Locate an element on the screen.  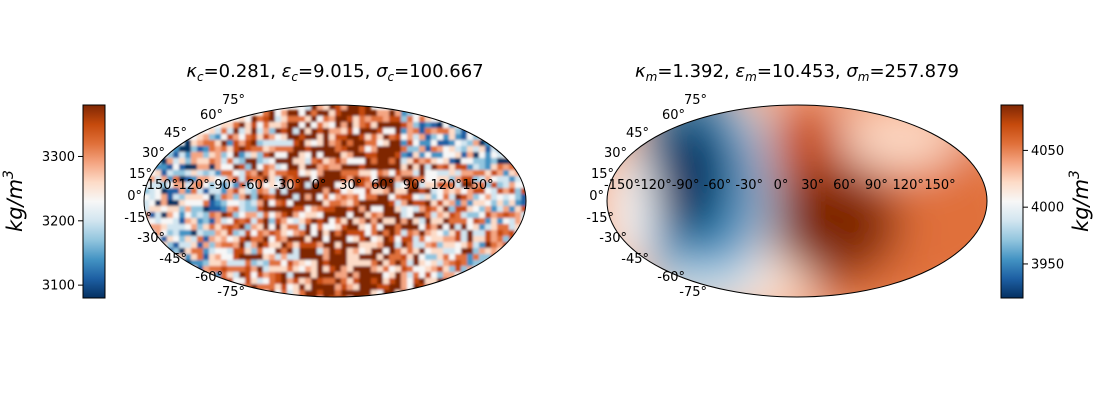
right-colorbar-ticks: 3950 4000 4050 is located at coordinates (1043, 208).